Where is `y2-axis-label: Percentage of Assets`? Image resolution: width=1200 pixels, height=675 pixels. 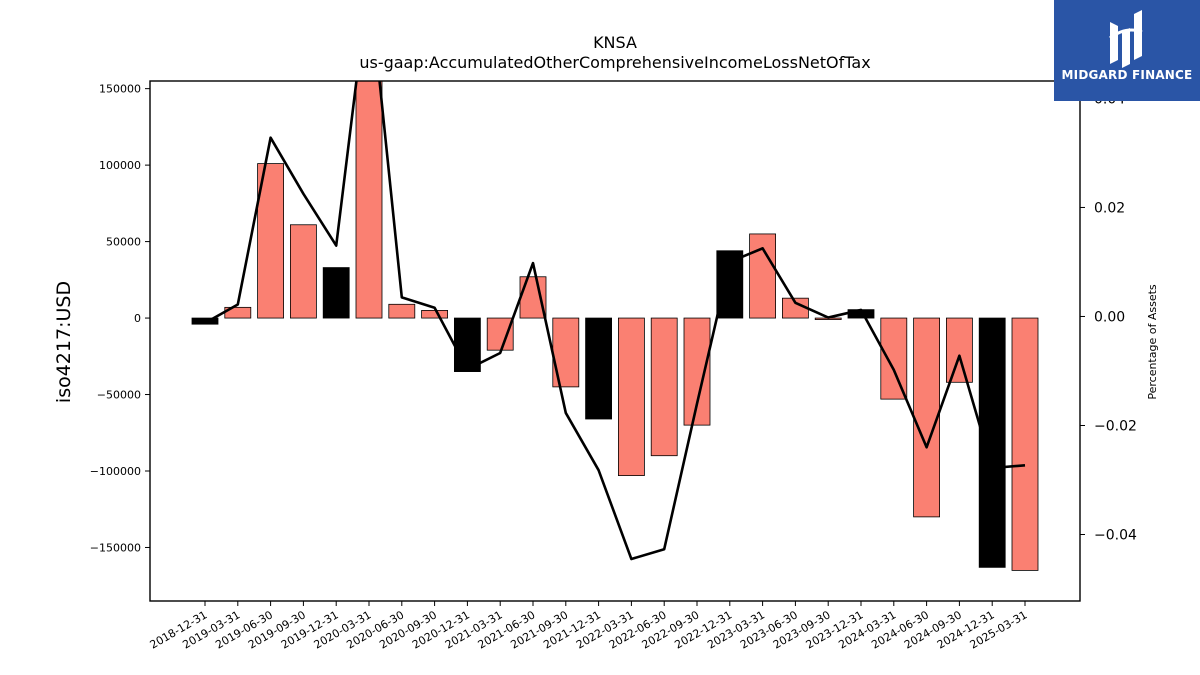 y2-axis-label: Percentage of Assets is located at coordinates (1152, 342).